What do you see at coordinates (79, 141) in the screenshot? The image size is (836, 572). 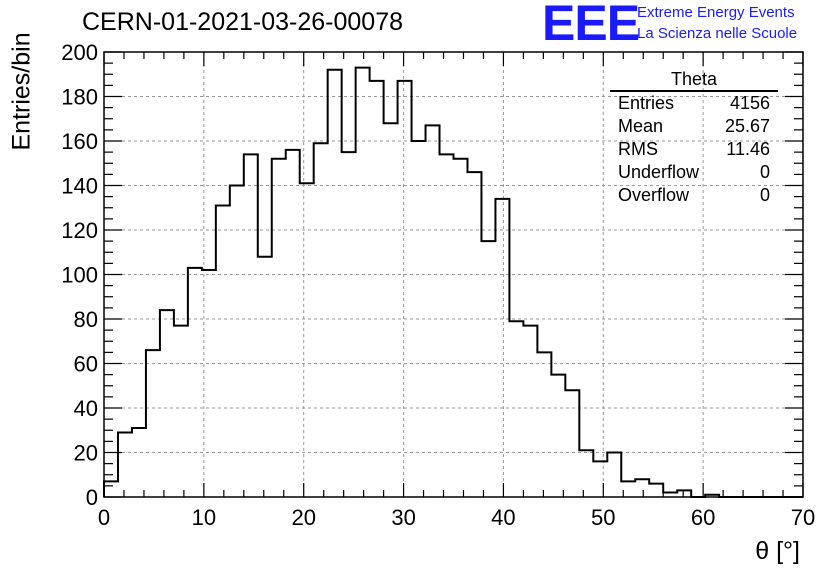 I see `y-tick-label: 160` at bounding box center [79, 141].